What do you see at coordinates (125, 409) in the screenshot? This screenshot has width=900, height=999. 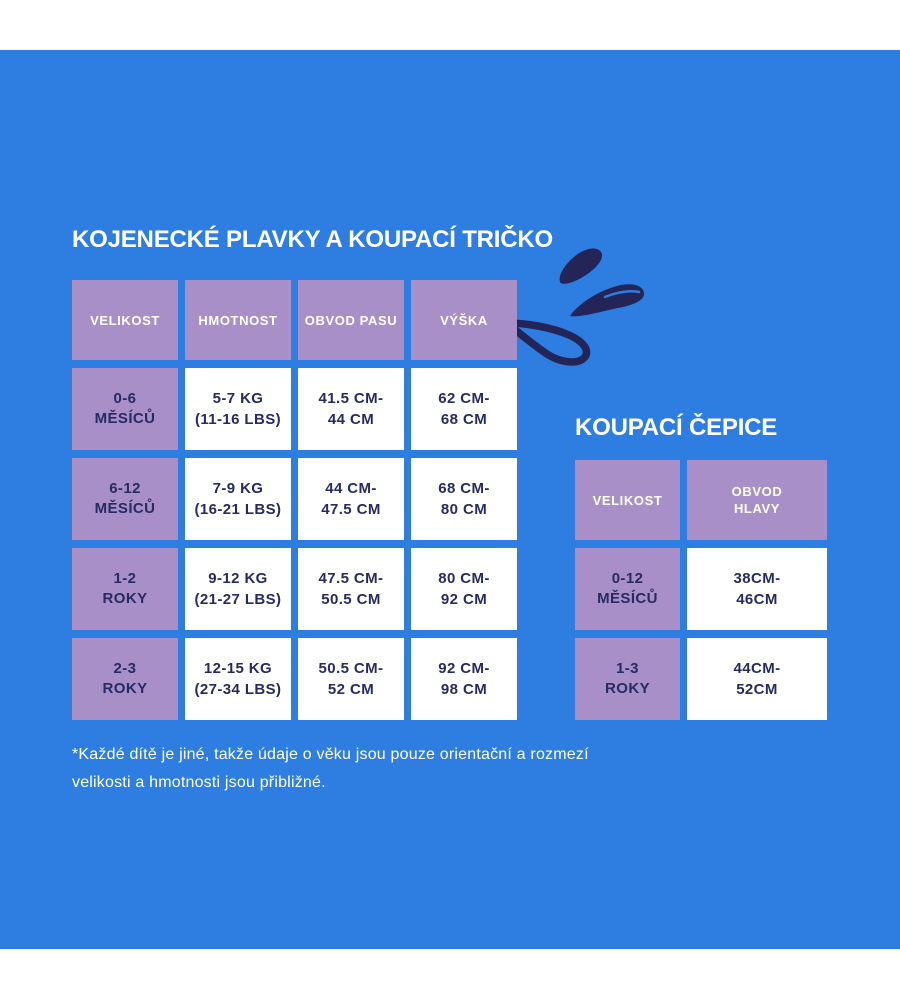 I see `swim-row0-size: 0-6 MĚSÍCŮ` at bounding box center [125, 409].